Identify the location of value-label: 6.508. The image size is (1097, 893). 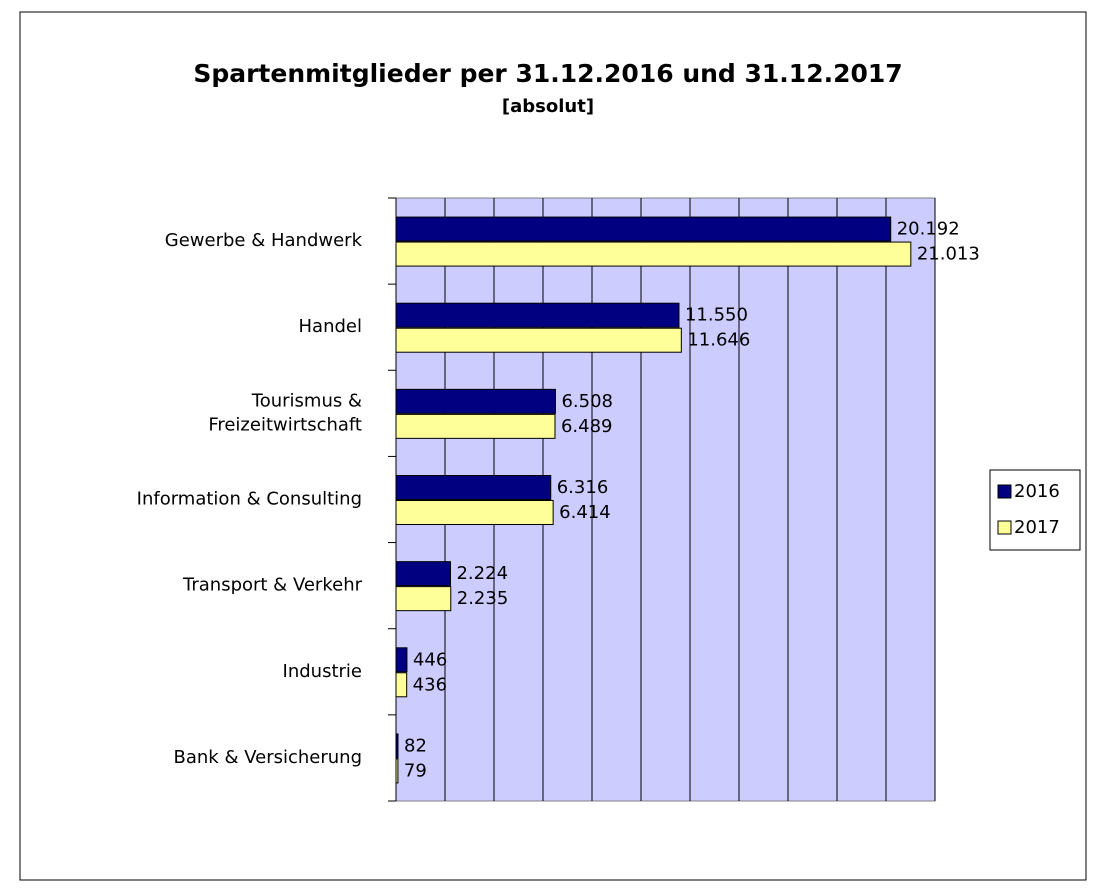
(587, 401).